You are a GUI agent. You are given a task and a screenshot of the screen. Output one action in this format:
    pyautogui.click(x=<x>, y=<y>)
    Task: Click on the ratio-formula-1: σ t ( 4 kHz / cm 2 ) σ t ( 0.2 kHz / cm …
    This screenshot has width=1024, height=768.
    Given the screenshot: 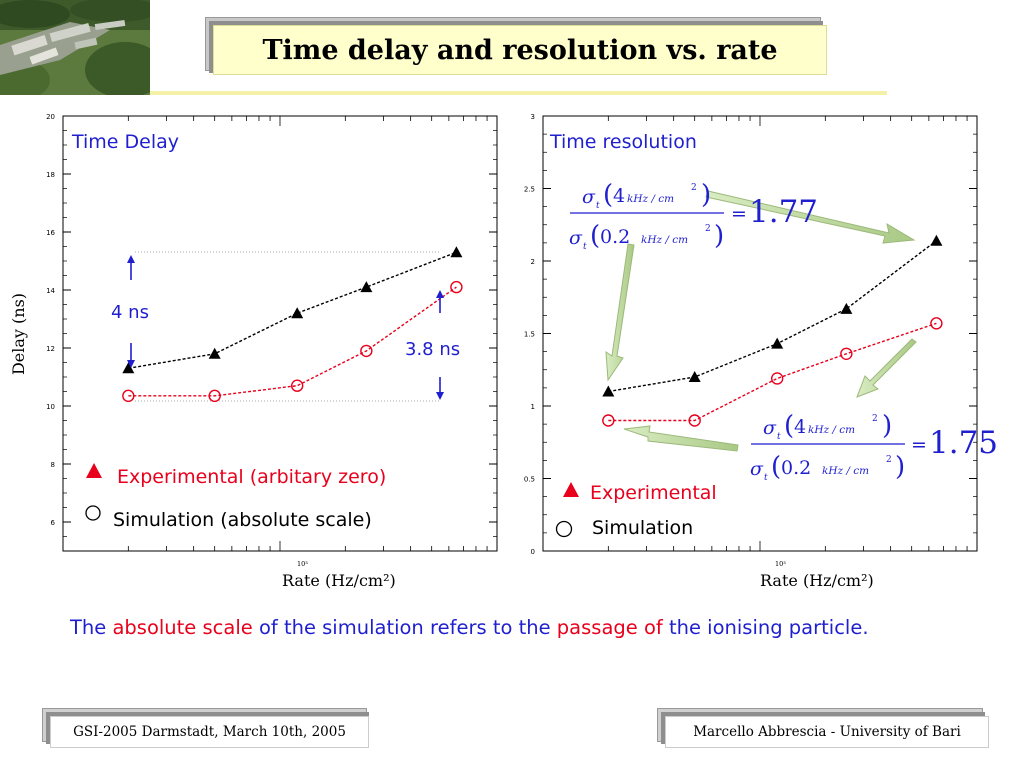 What is the action you would take?
    pyautogui.click(x=693, y=216)
    